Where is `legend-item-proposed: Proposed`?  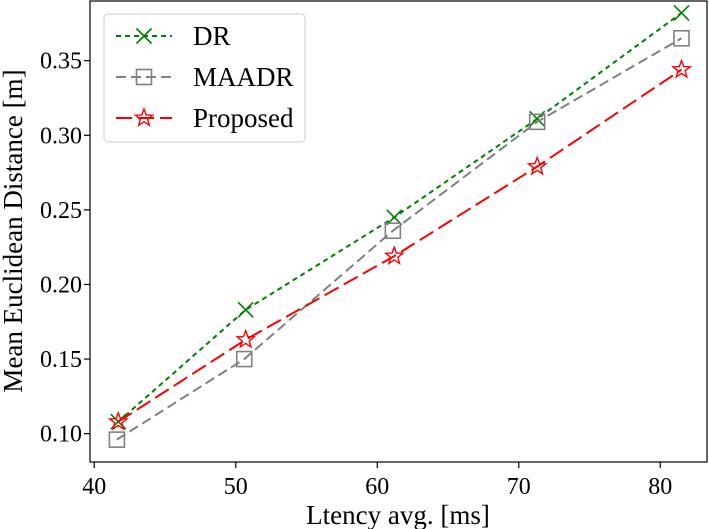
legend-item-proposed: Proposed is located at coordinates (205, 118).